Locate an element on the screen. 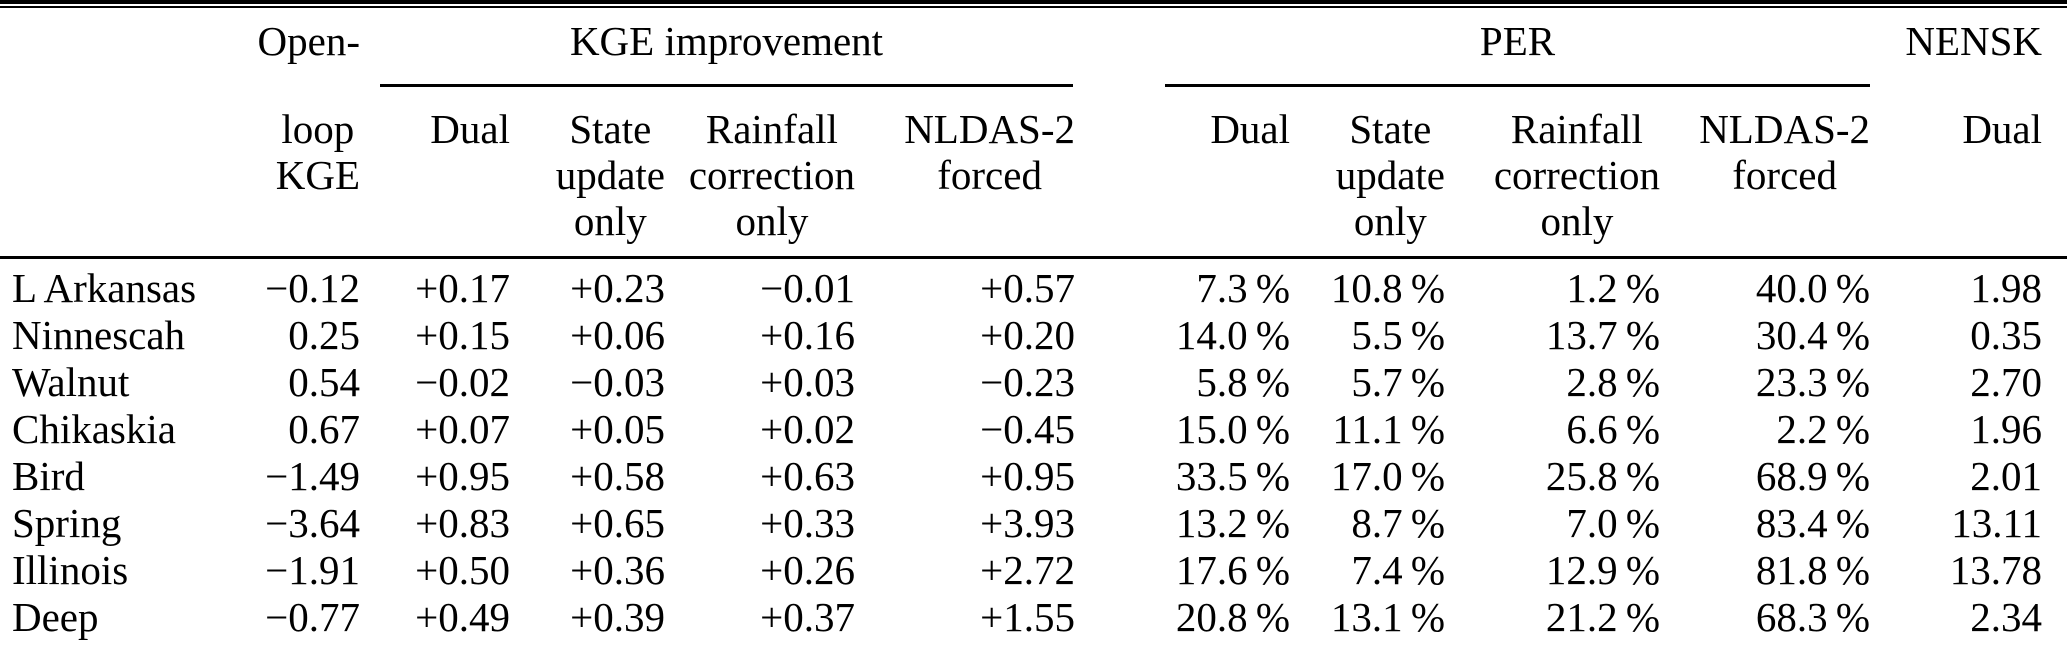  per-state-update-cell: 8.7 % is located at coordinates (1398, 523).